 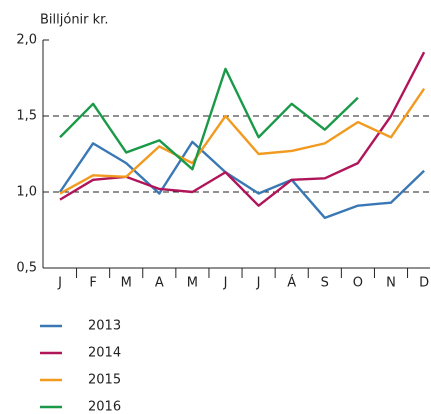 I want to click on x-tick-label: F, so click(x=92, y=283).